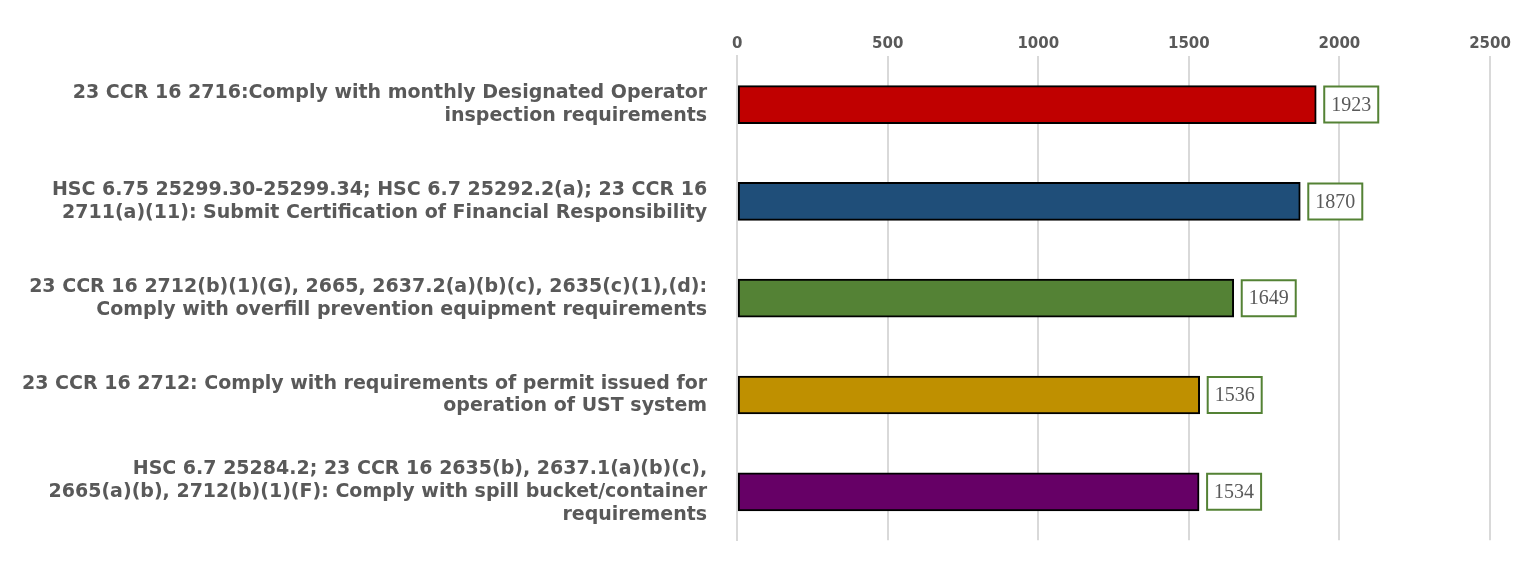 The width and height of the screenshot is (1514, 585). What do you see at coordinates (379, 199) in the screenshot?
I see `y-tick-label: HSC 6.75 25299.30-25299.34; HSC 6.7 25292.2(a); 23 CCR 16 2711(a)(11): Submit Certification of Financial Responsibility` at bounding box center [379, 199].